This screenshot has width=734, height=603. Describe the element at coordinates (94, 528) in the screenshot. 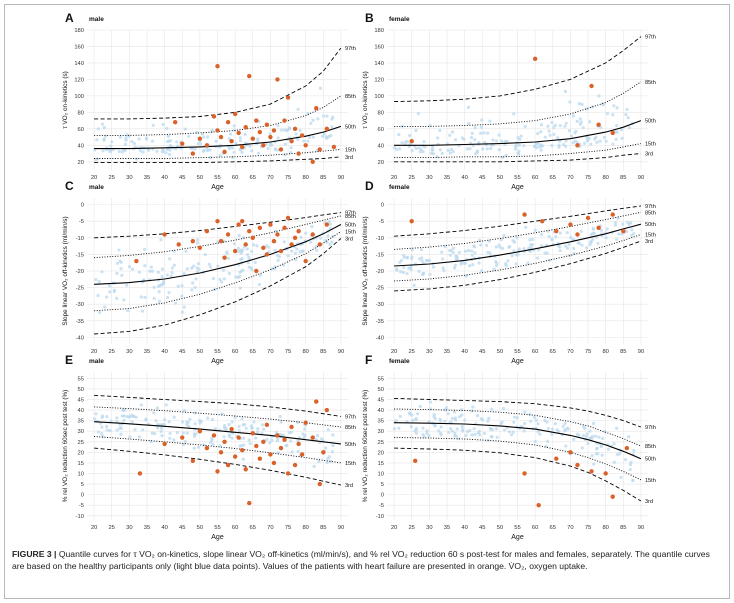

I see `x-tick-label: 20` at that location.